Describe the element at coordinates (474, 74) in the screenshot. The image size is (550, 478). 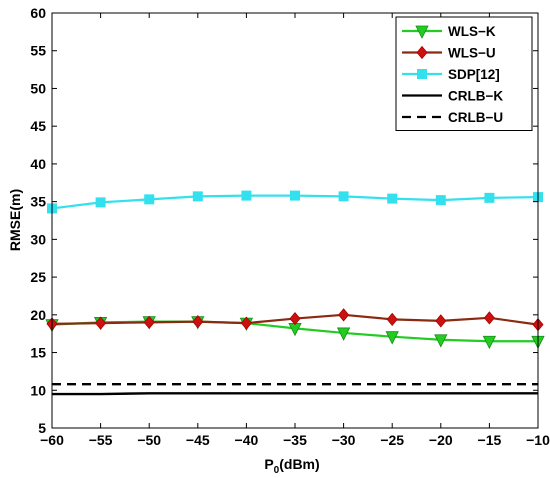
I see `legend-label-2: SDP[12]` at that location.